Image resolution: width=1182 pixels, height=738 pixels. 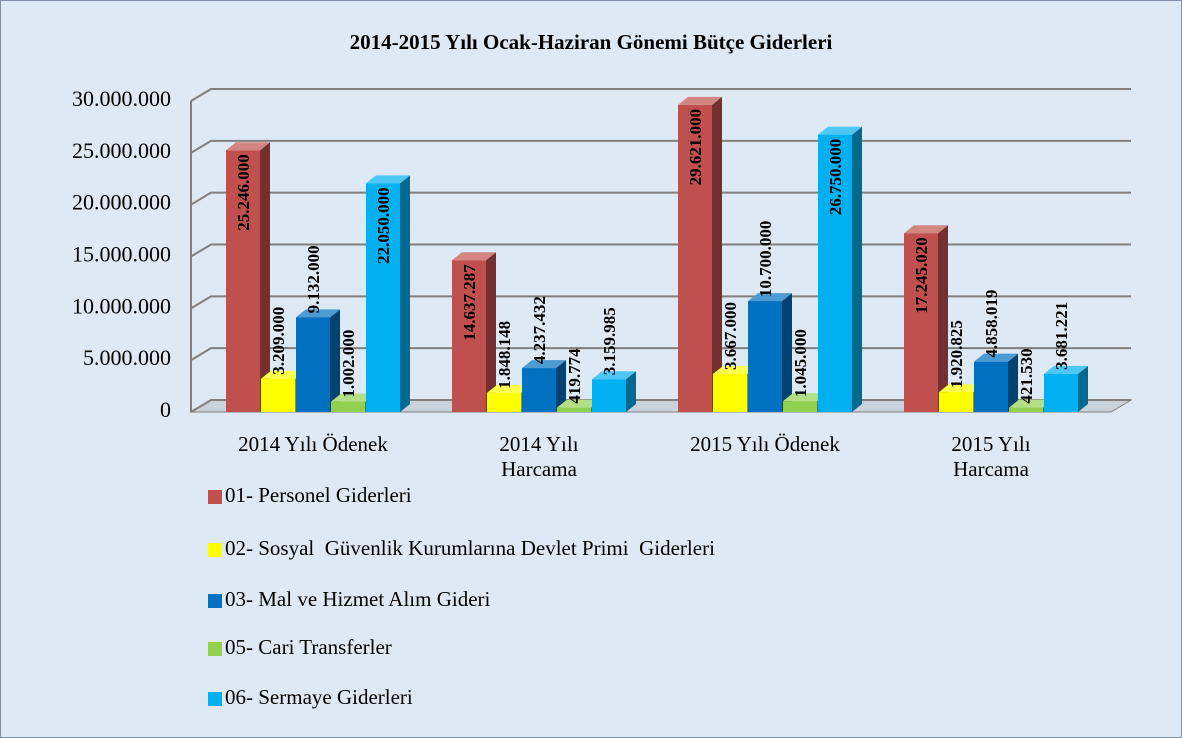 I want to click on x-tick-label: 2014 Yılı Harcama, so click(x=539, y=456).